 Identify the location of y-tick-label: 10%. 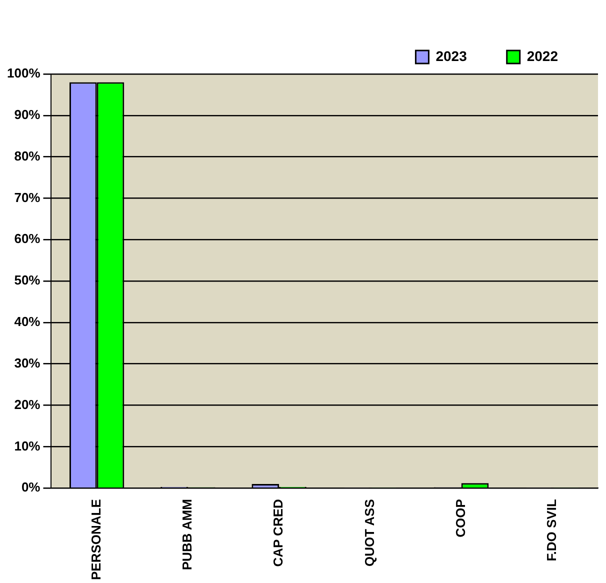
(27, 446).